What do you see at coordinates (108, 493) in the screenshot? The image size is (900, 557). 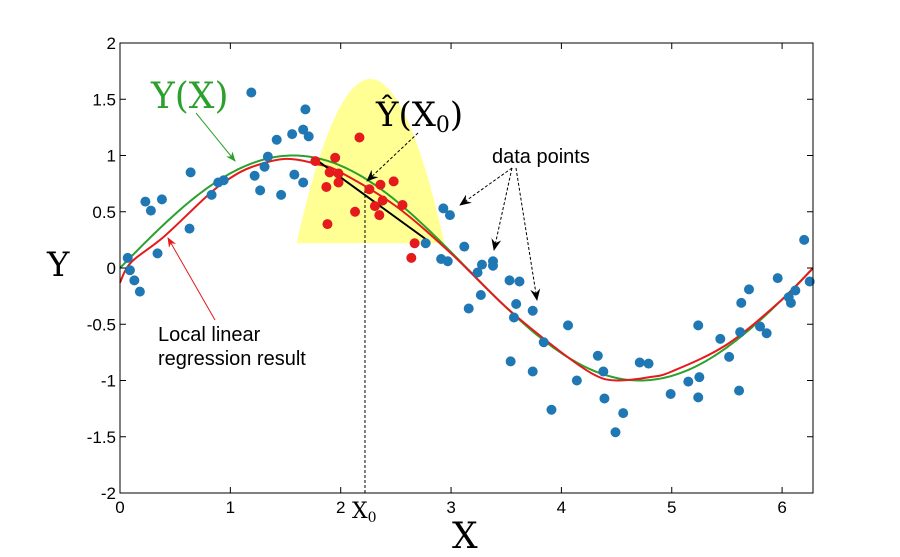 I see `y-tick-label: -2` at bounding box center [108, 493].